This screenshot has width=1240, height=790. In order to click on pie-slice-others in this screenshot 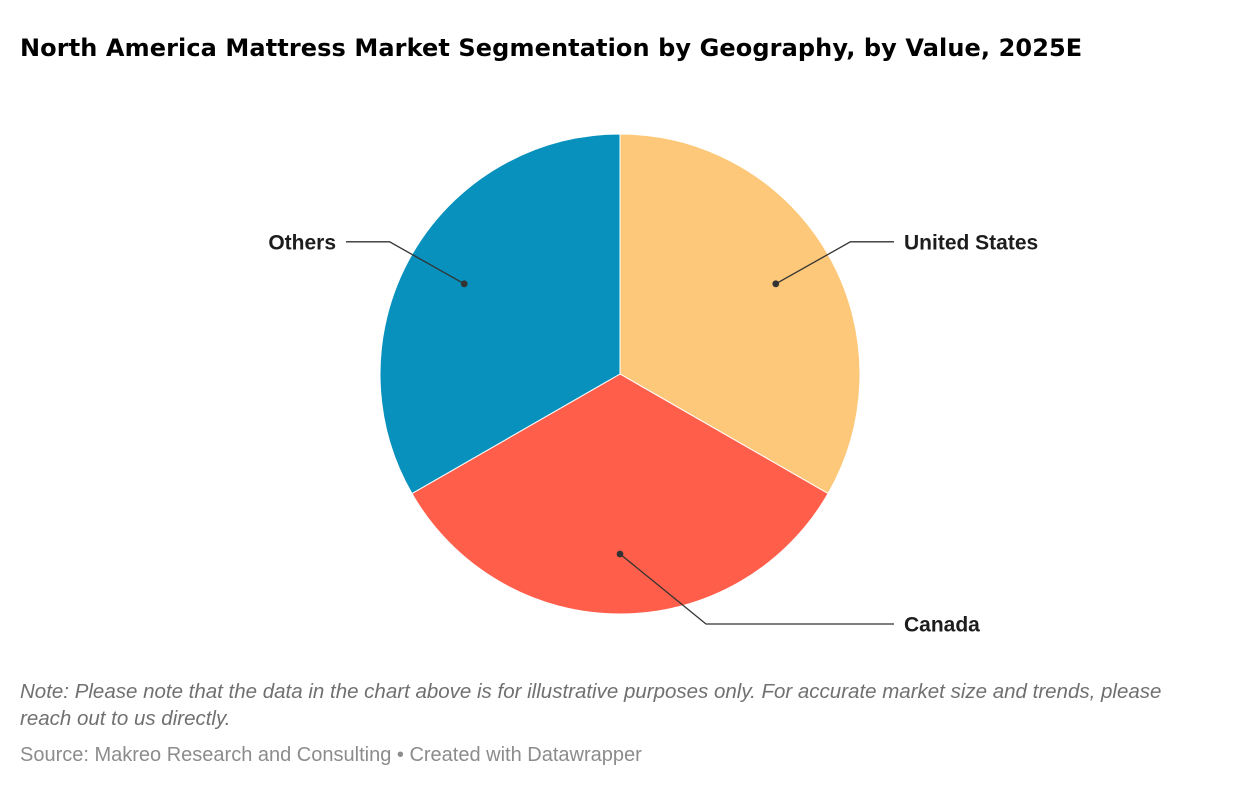, I will do `click(500, 314)`.